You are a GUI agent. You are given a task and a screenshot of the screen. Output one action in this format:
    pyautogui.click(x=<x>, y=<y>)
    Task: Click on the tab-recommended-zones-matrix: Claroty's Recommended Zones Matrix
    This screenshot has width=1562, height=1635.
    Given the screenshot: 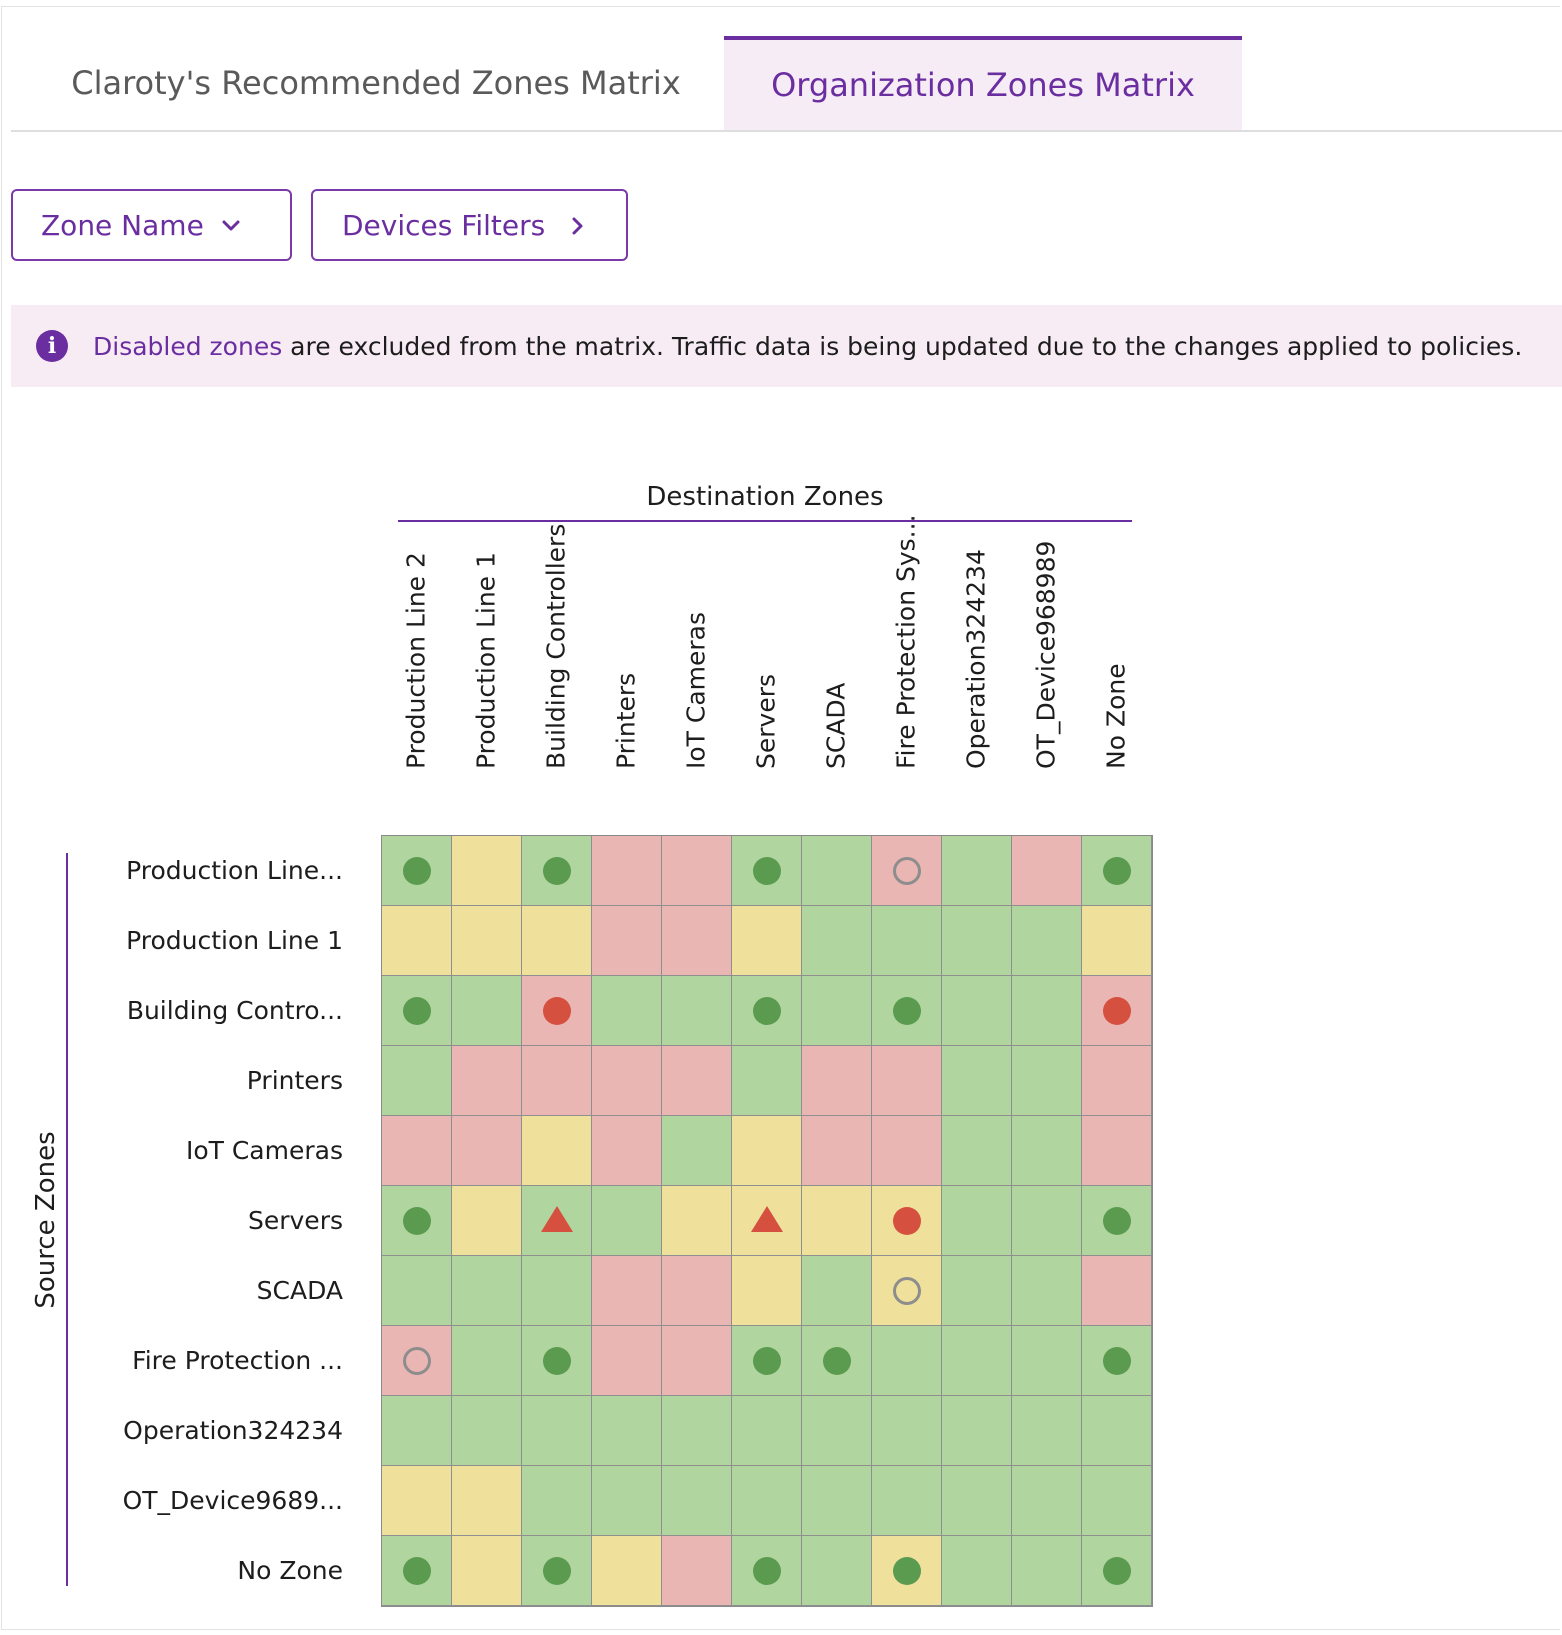 What is the action you would take?
    pyautogui.click(x=376, y=83)
    